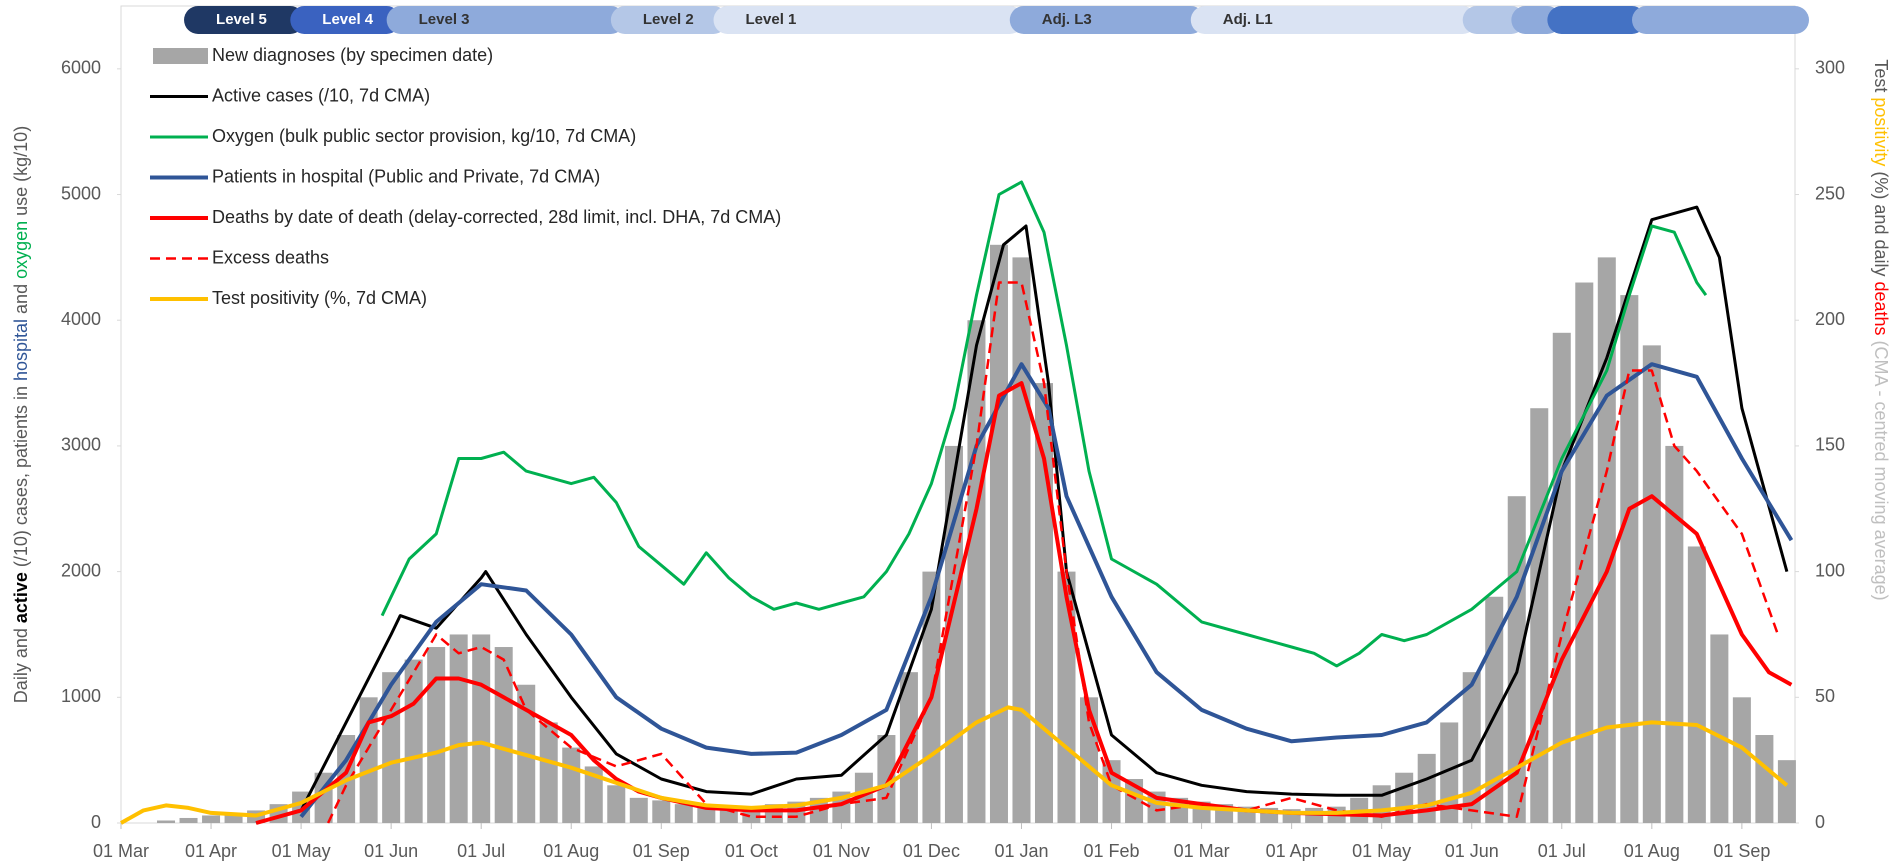  Describe the element at coordinates (1825, 696) in the screenshot. I see `y2-tick-label: 50` at that location.